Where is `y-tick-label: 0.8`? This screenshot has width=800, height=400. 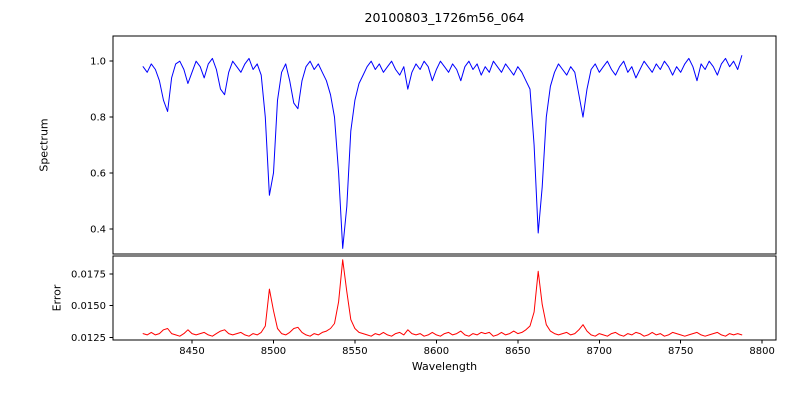
y-tick-label: 0.8 is located at coordinates (98, 118).